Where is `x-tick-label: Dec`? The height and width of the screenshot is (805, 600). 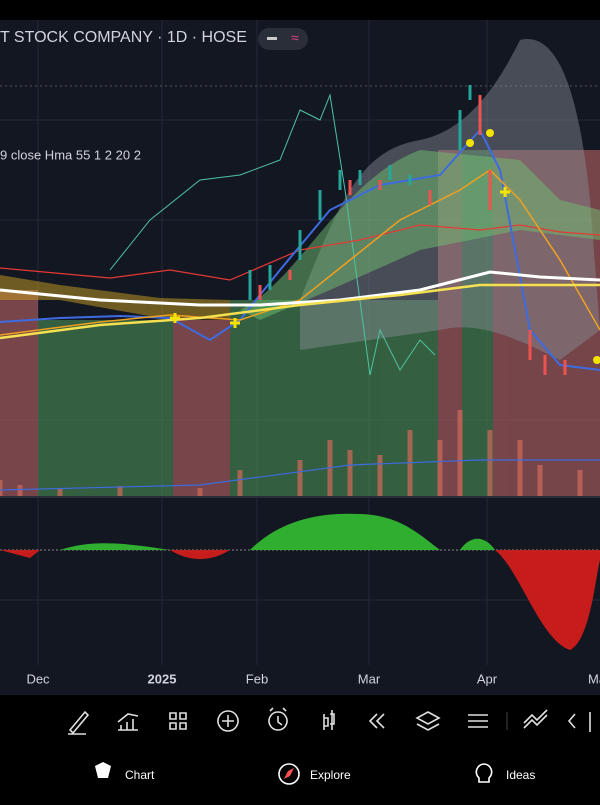
x-tick-label: Dec is located at coordinates (38, 678).